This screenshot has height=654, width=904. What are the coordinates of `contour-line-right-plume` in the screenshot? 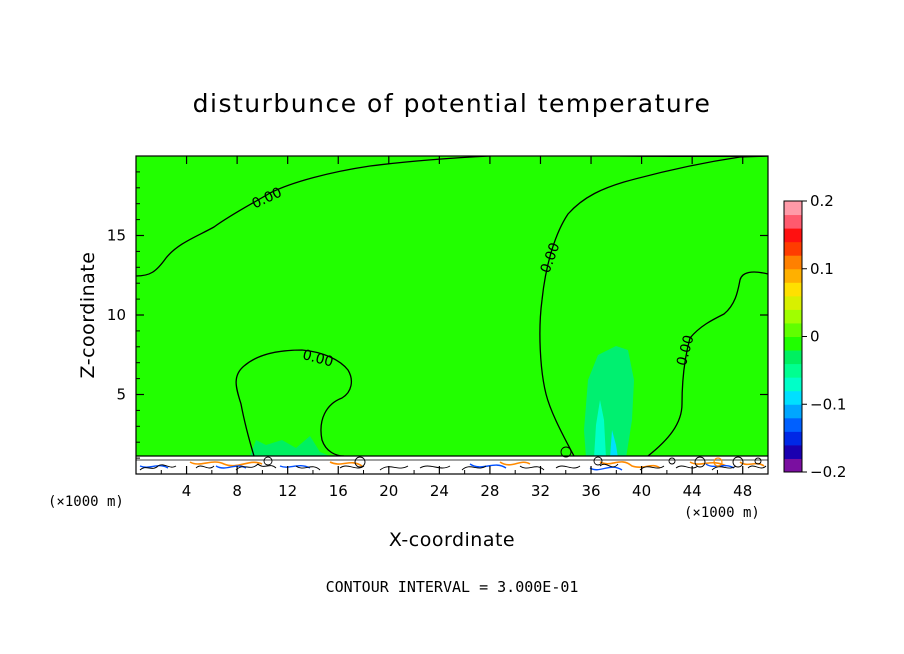 It's located at (653, 306).